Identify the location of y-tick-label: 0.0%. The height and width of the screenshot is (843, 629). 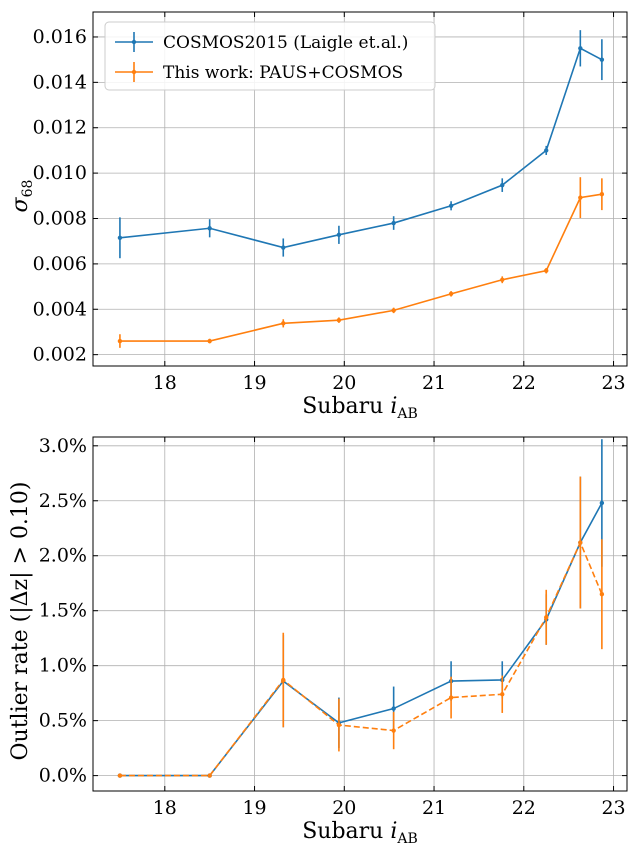
(63, 776).